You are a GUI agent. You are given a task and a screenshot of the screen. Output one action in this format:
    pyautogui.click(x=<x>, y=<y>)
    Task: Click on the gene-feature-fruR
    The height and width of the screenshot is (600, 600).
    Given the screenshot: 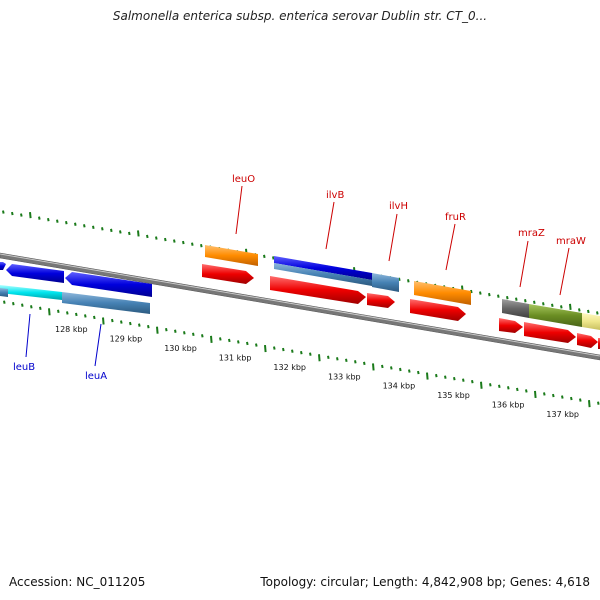 What is the action you would take?
    pyautogui.click(x=442, y=293)
    